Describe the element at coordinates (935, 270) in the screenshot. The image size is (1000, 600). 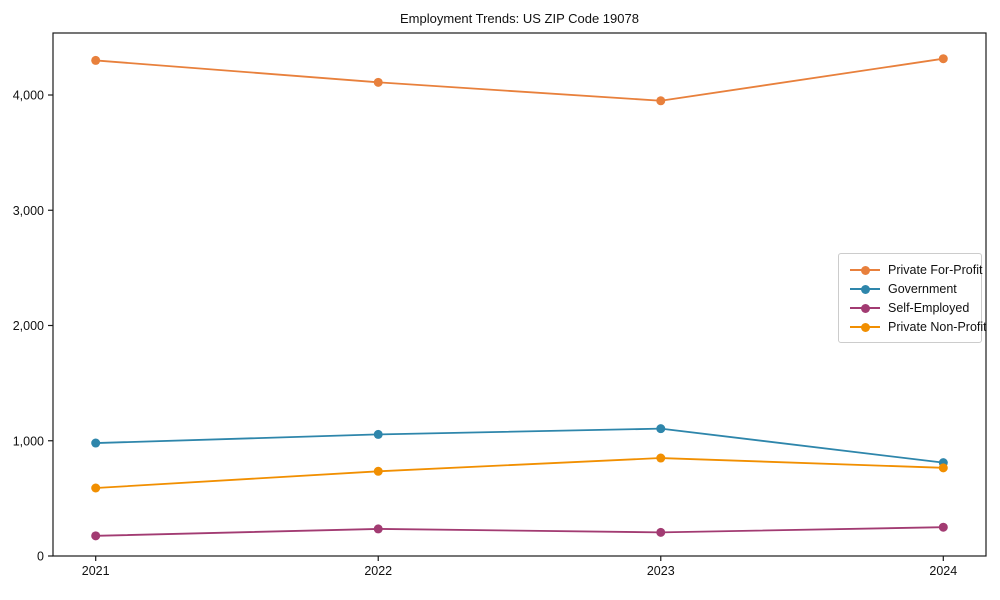
I see `legend-label: Private For-Profit` at that location.